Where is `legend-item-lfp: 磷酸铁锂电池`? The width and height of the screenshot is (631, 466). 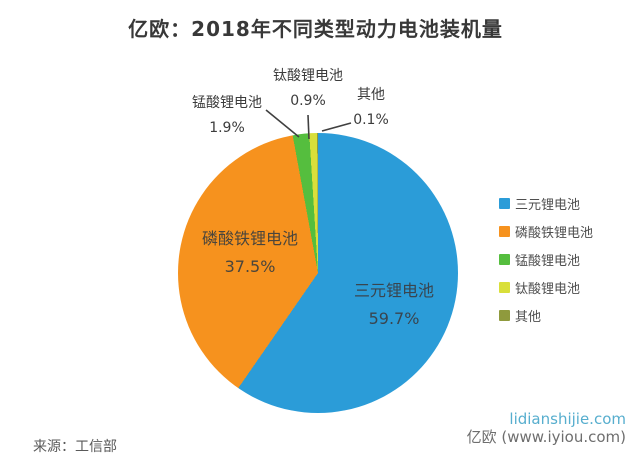
legend-item-lfp: 磷酸铁锂电池 is located at coordinates (546, 232).